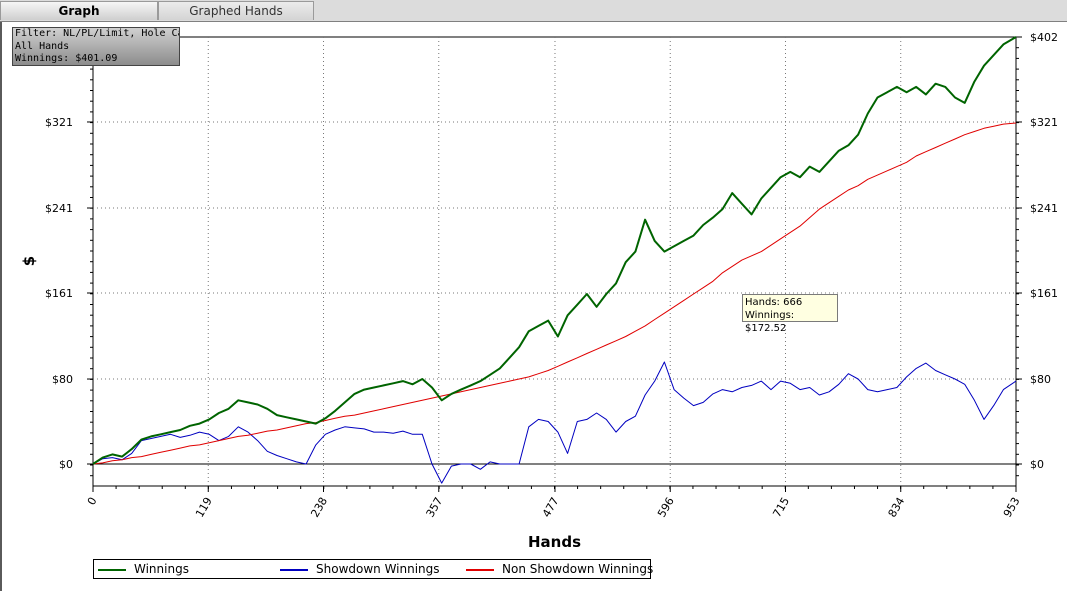 The image size is (1067, 591). What do you see at coordinates (319, 507) in the screenshot?
I see `x-tick-label: 238` at bounding box center [319, 507].